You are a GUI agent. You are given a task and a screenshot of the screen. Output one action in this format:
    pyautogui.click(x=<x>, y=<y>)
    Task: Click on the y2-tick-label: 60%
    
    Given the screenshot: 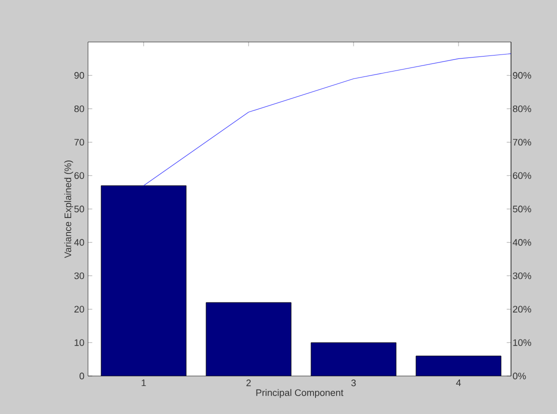 What is the action you would take?
    pyautogui.click(x=522, y=175)
    